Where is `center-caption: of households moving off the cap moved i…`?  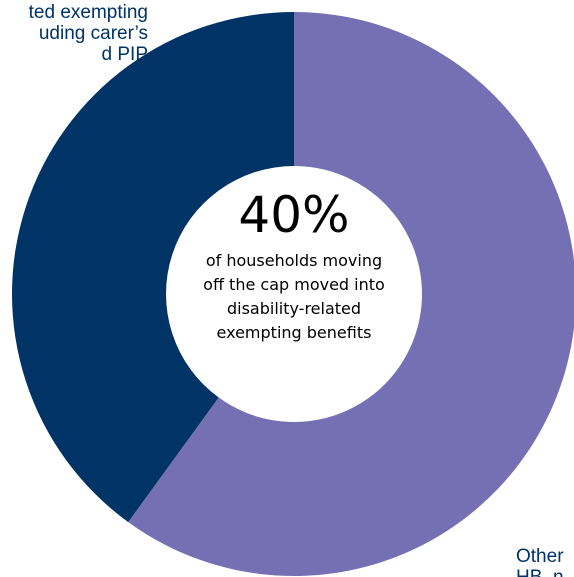 center-caption: of households moving off the cap moved i… is located at coordinates (294, 296).